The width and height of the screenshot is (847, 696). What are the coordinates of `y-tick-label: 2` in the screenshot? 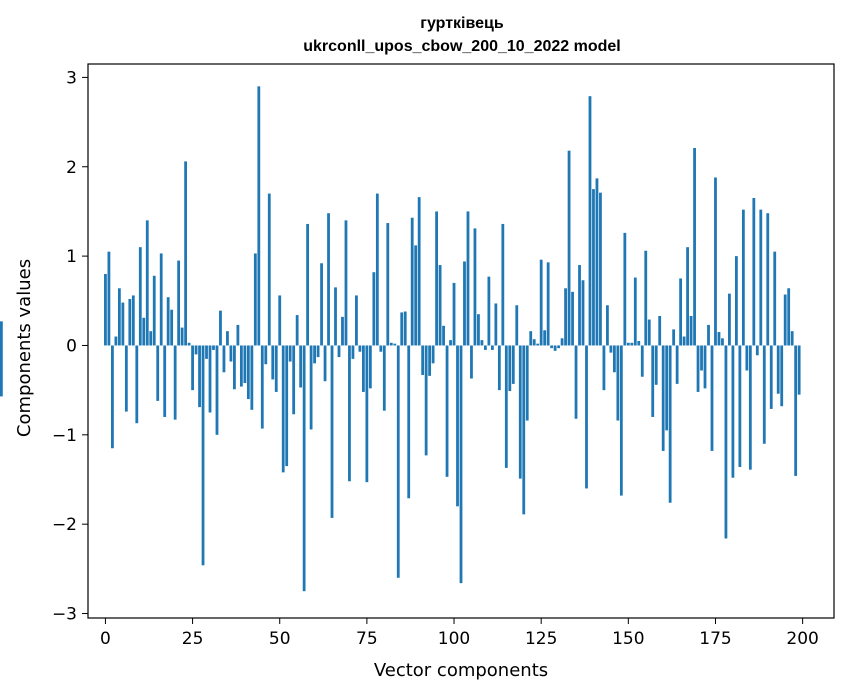 It's located at (71, 168).